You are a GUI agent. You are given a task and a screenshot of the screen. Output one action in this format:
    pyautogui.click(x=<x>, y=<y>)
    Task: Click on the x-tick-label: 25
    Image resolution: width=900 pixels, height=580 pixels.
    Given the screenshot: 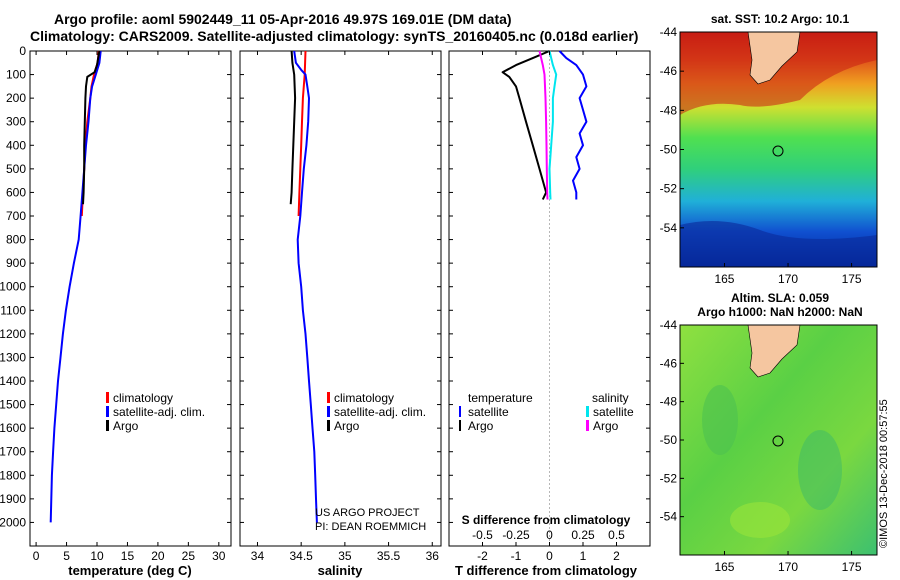 What is the action you would take?
    pyautogui.click(x=189, y=556)
    